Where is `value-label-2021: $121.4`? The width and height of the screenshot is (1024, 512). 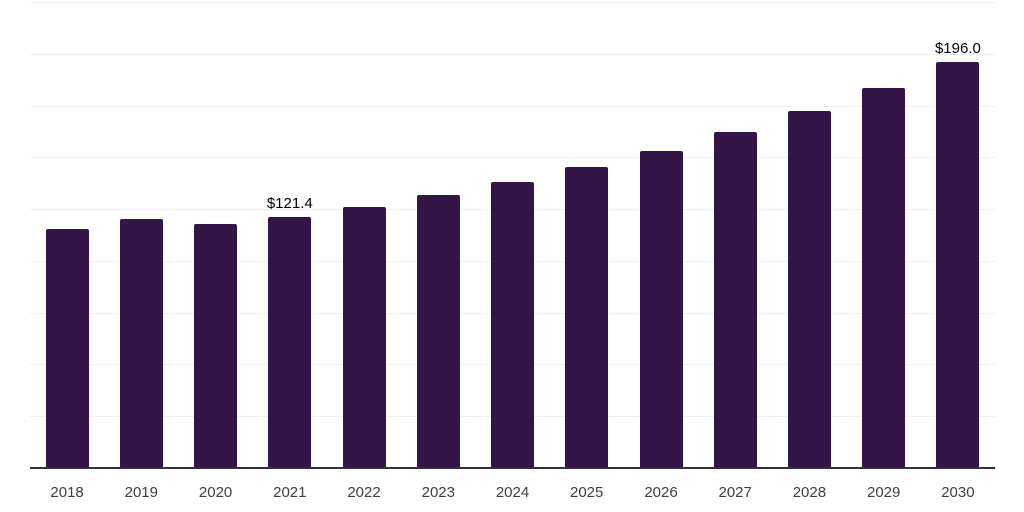
value-label-2021: $121.4 is located at coordinates (289, 203).